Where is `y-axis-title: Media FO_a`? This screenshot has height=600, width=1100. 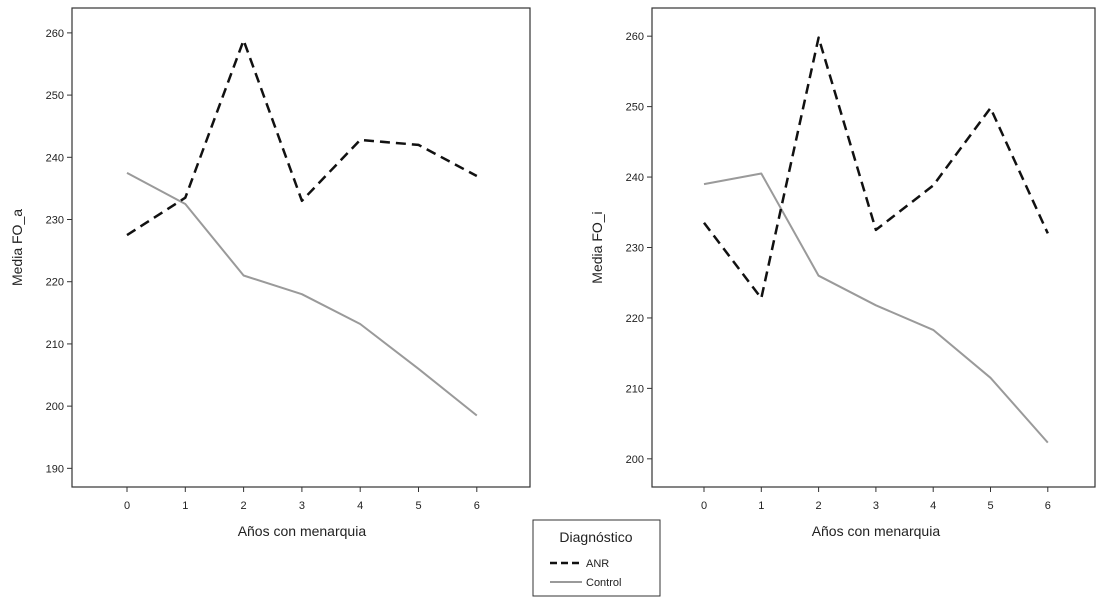
y-axis-title: Media FO_a is located at coordinates (17, 247).